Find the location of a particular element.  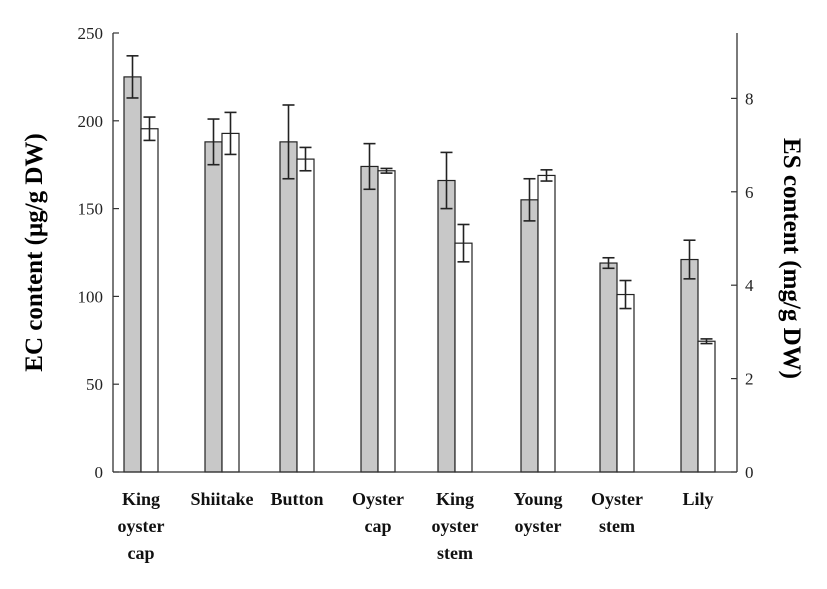

category-label-2: Button is located at coordinates (296, 499).